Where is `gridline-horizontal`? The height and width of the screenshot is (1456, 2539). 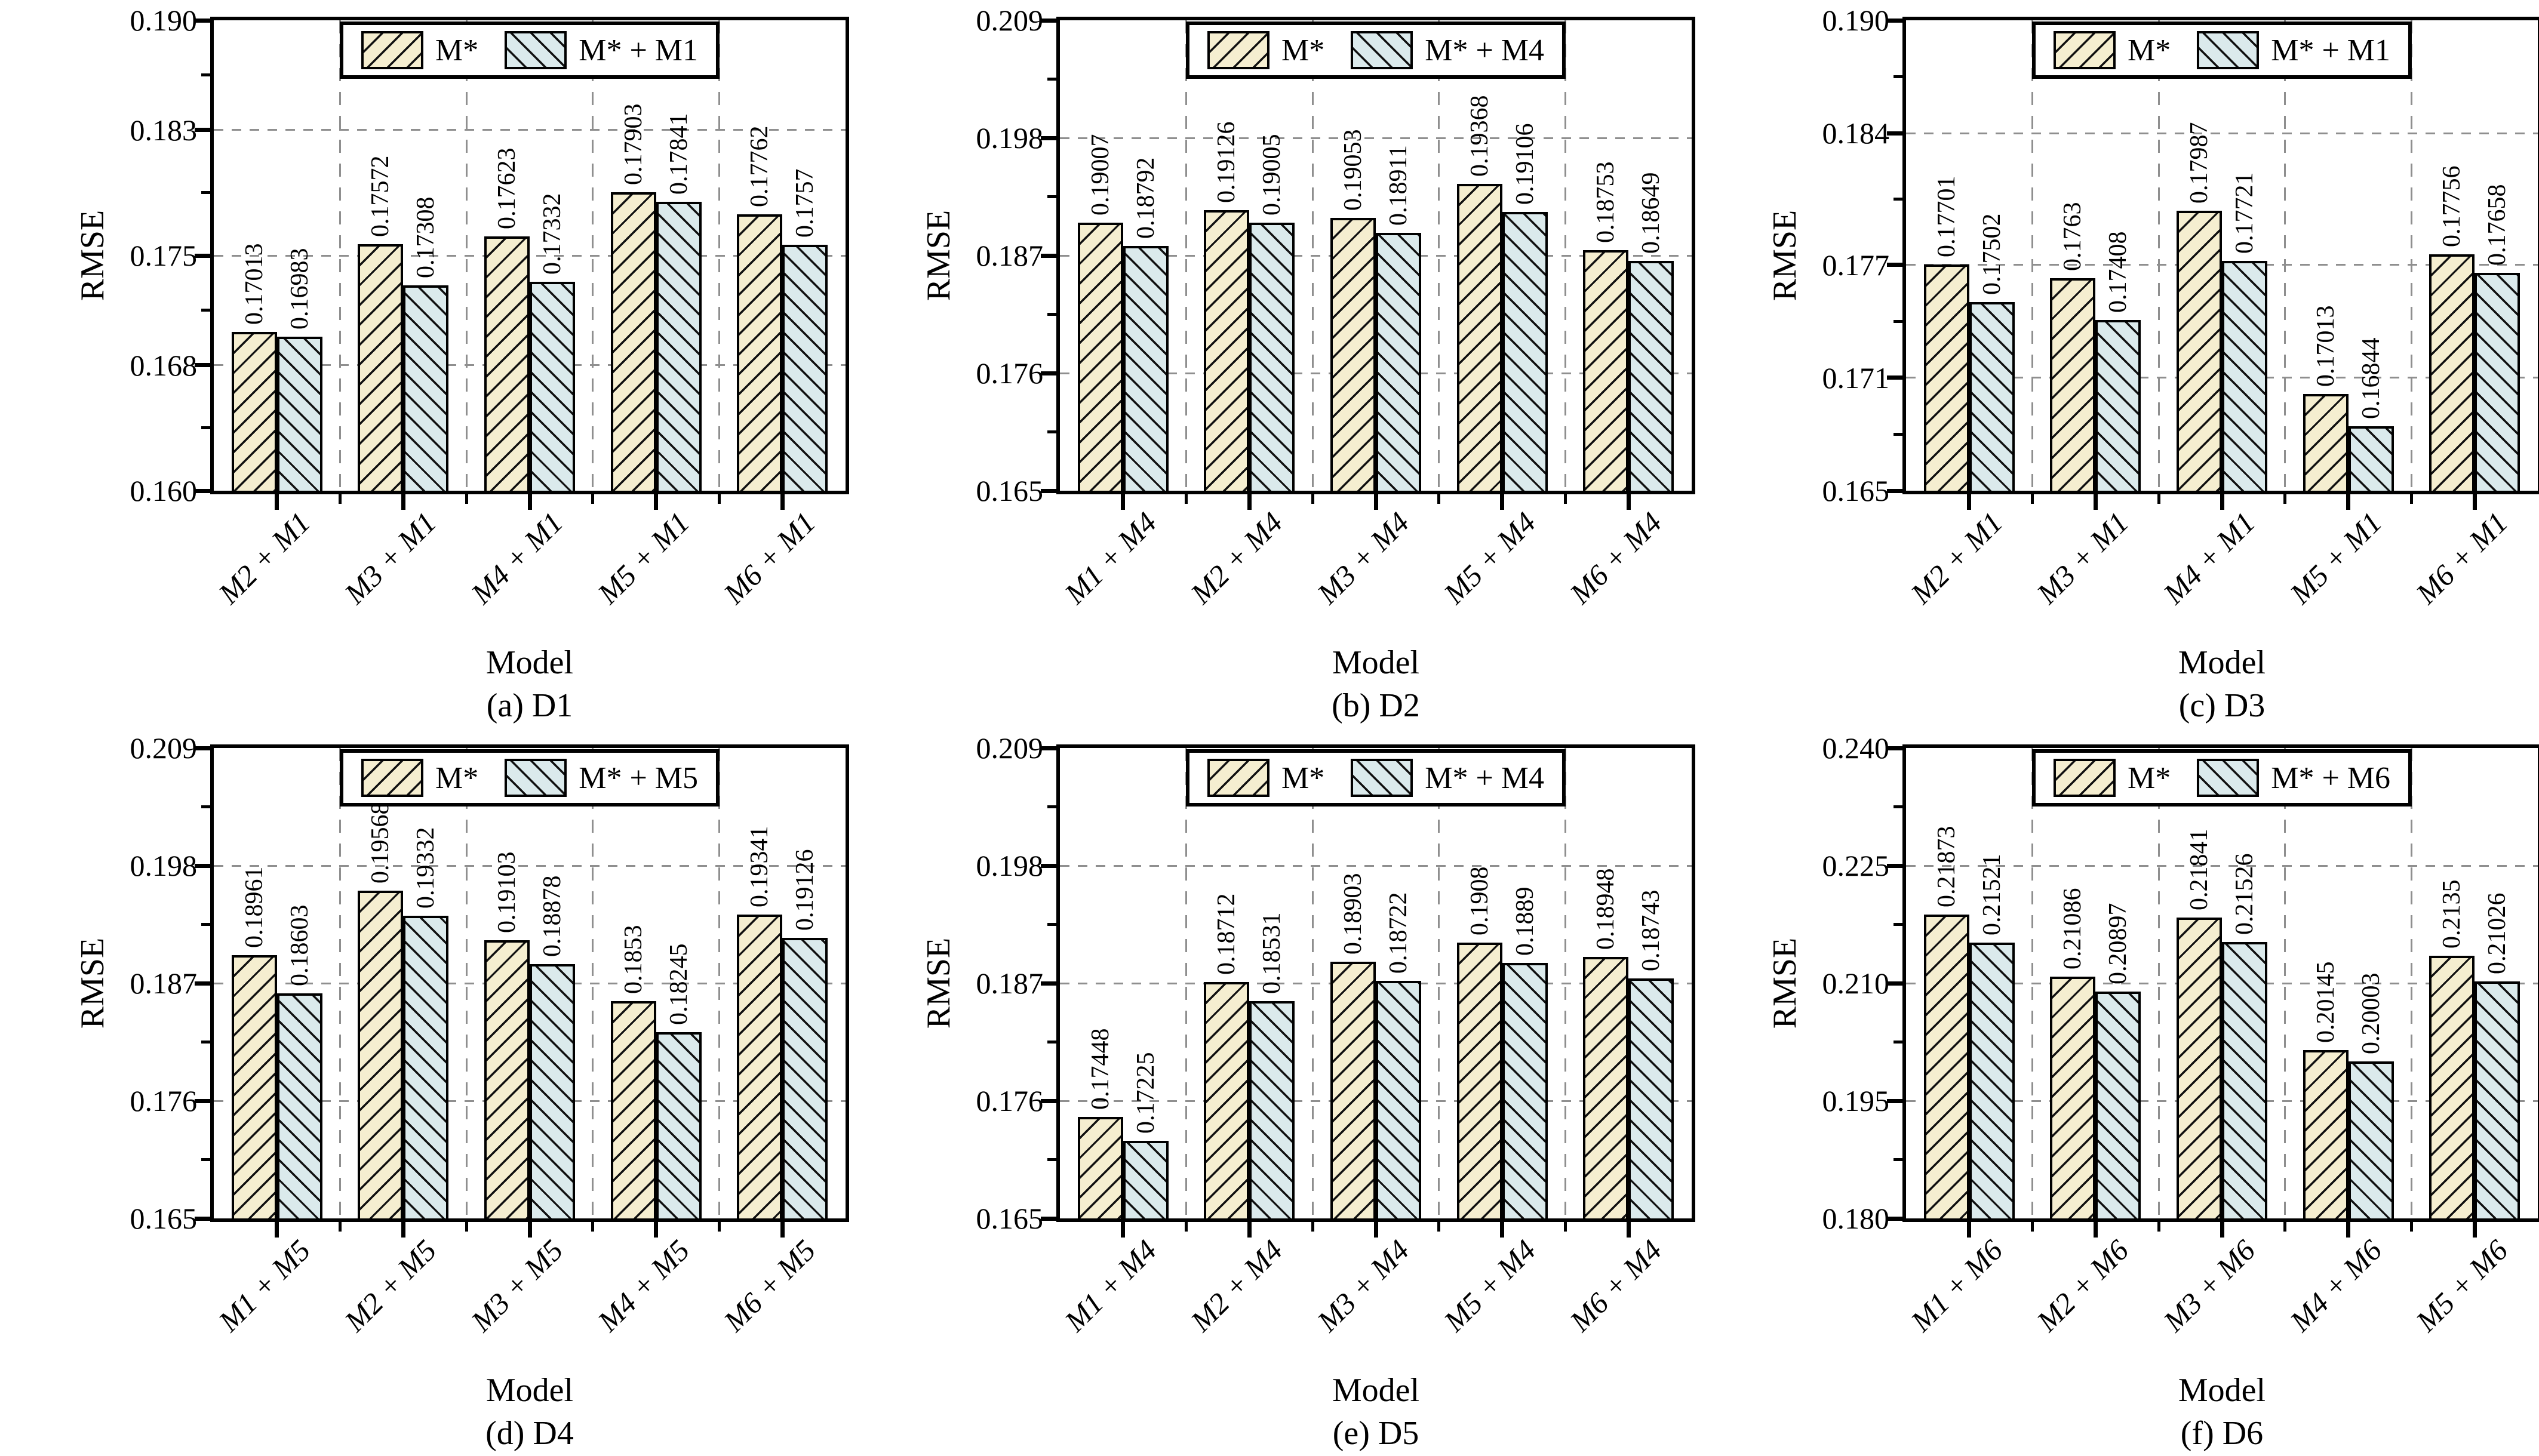 gridline-horizontal is located at coordinates (1376, 865).